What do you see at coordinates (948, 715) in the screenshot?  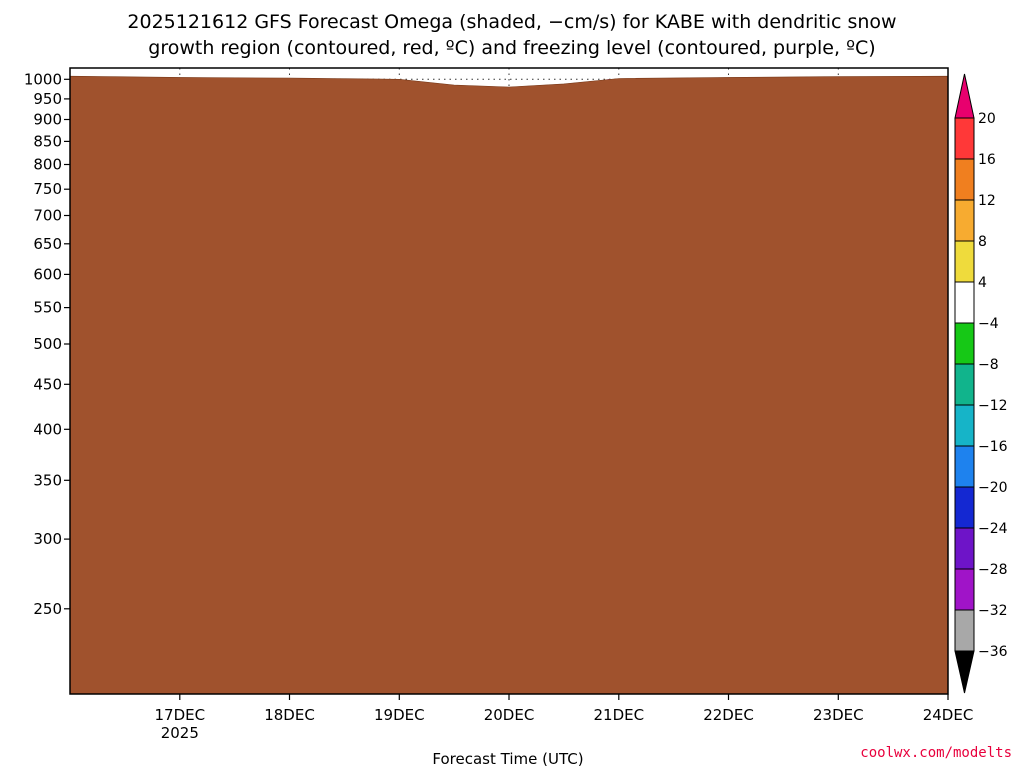 I see `x-tick-label-7: 24DEC` at bounding box center [948, 715].